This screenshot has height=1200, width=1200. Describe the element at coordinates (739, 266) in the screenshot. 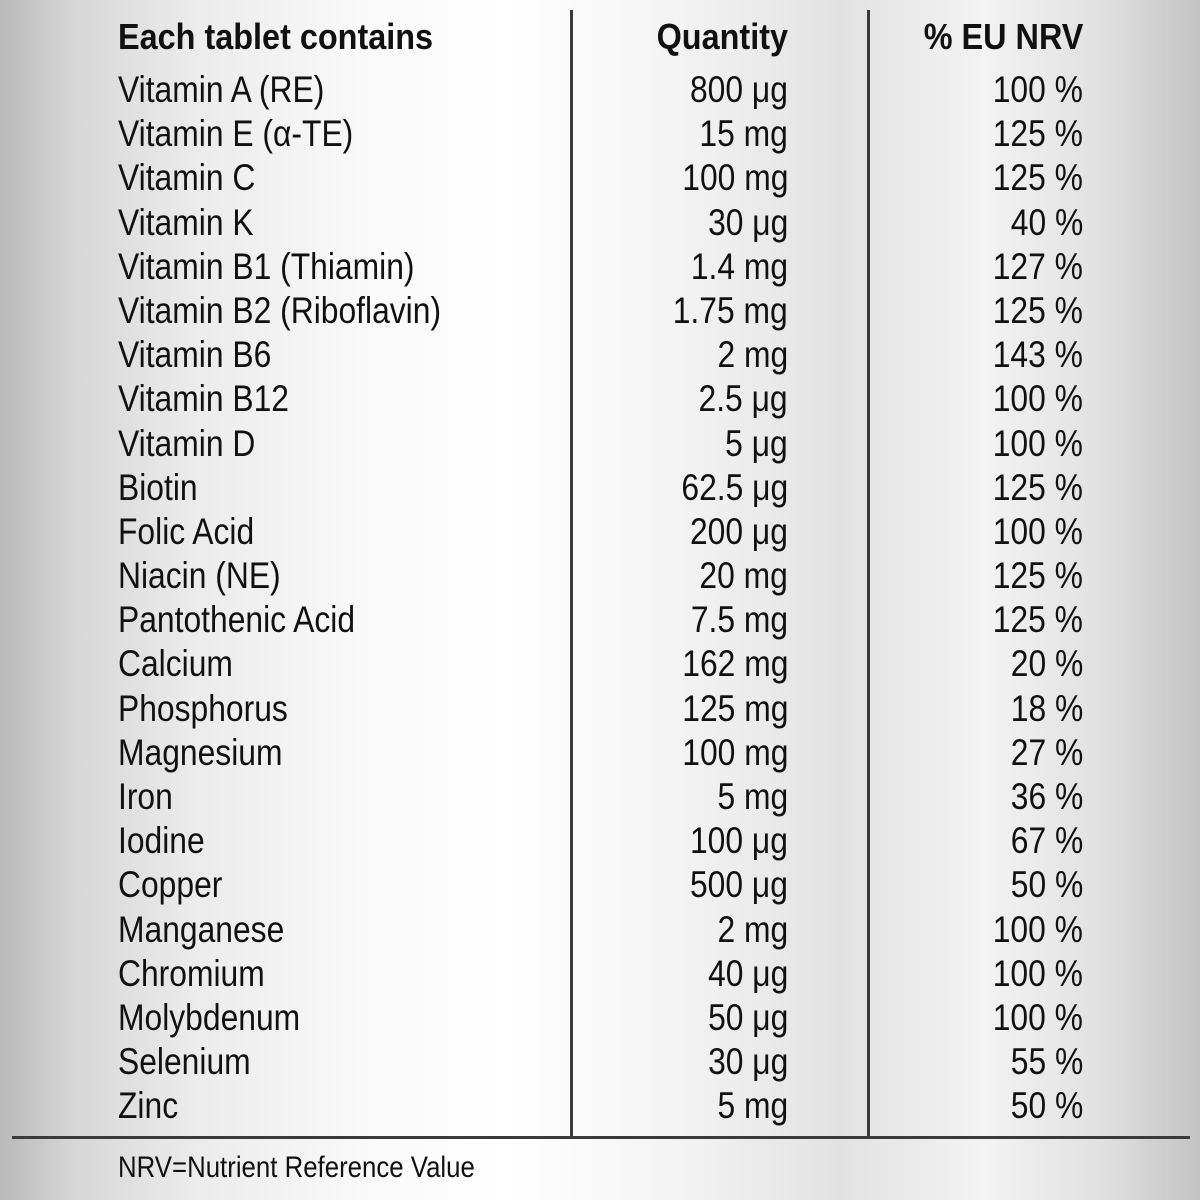

I see `nutrient-quantity: 1.4 mg` at that location.